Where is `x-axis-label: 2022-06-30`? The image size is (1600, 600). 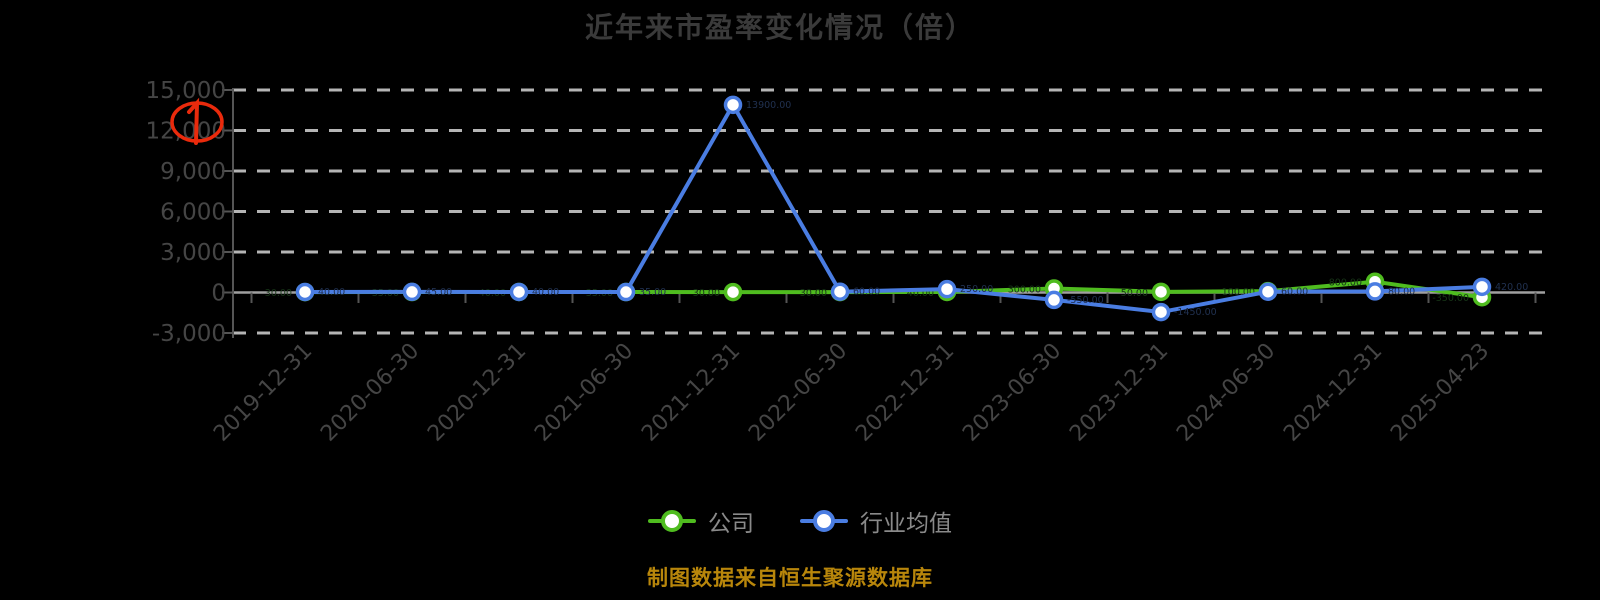 x-axis-label: 2022-06-30 is located at coordinates (798, 393).